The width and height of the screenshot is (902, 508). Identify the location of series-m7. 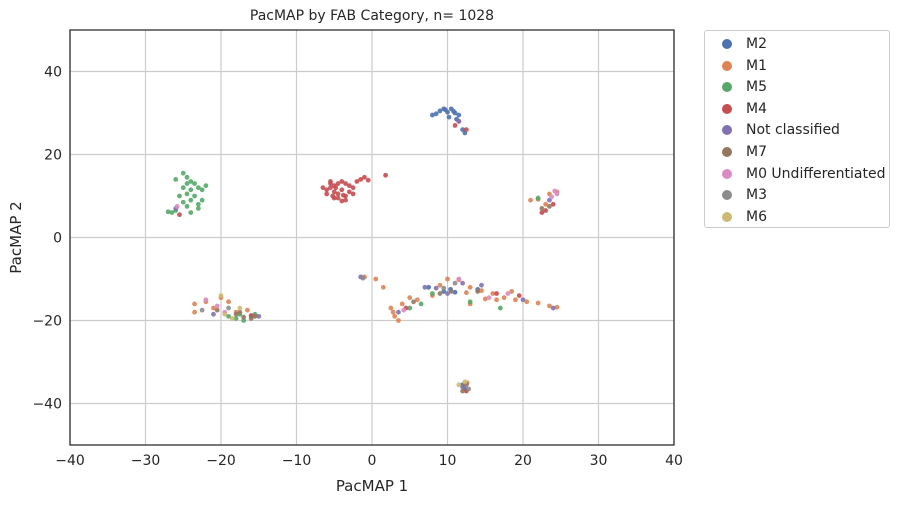
(383, 298).